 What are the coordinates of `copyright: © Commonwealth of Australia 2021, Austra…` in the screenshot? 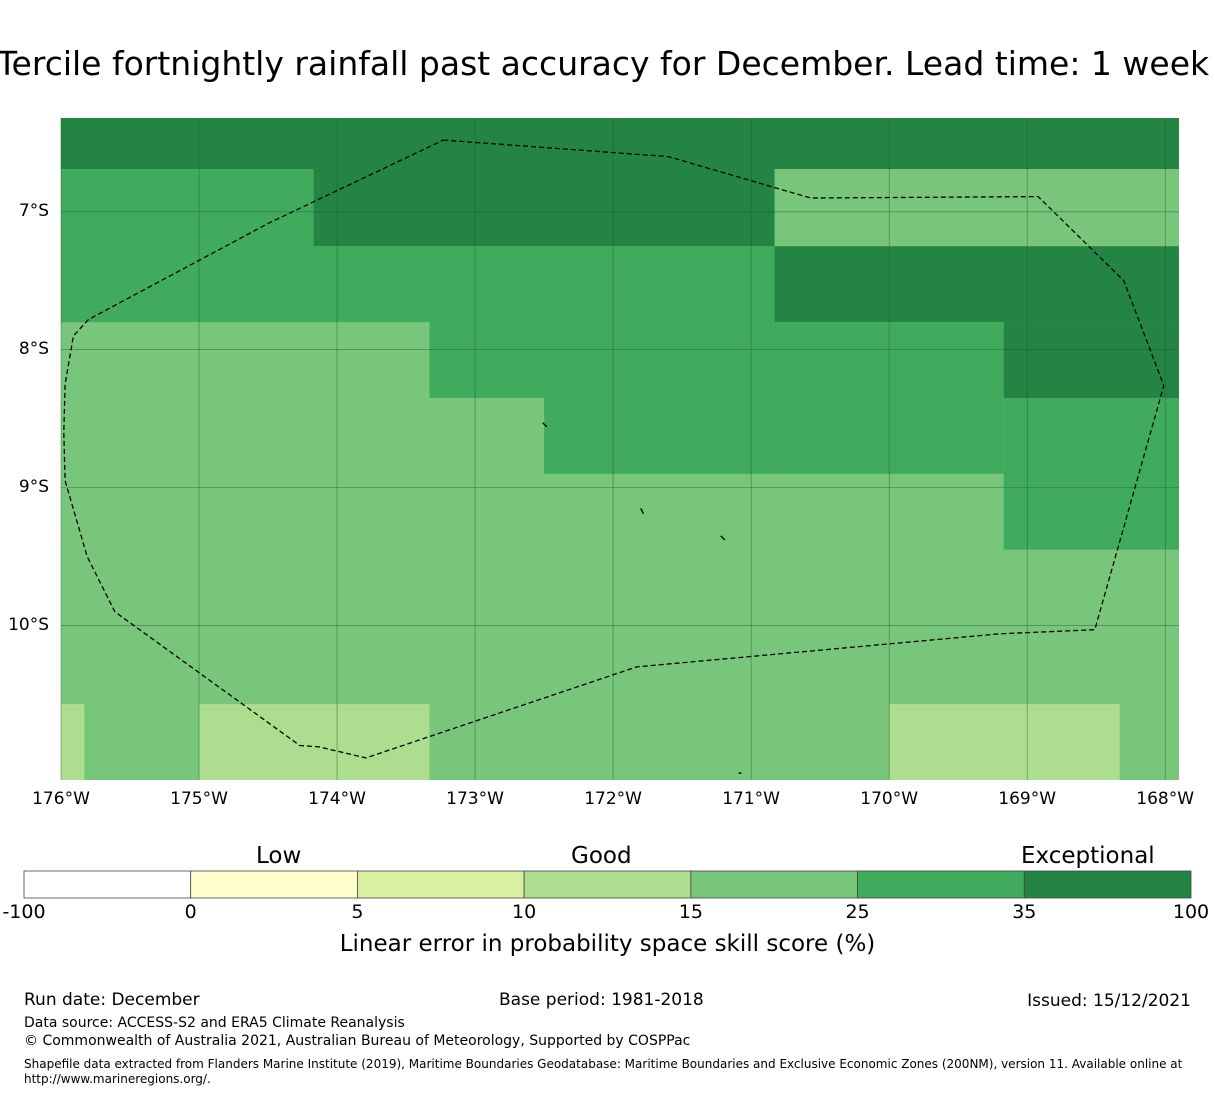 It's located at (357, 1041).